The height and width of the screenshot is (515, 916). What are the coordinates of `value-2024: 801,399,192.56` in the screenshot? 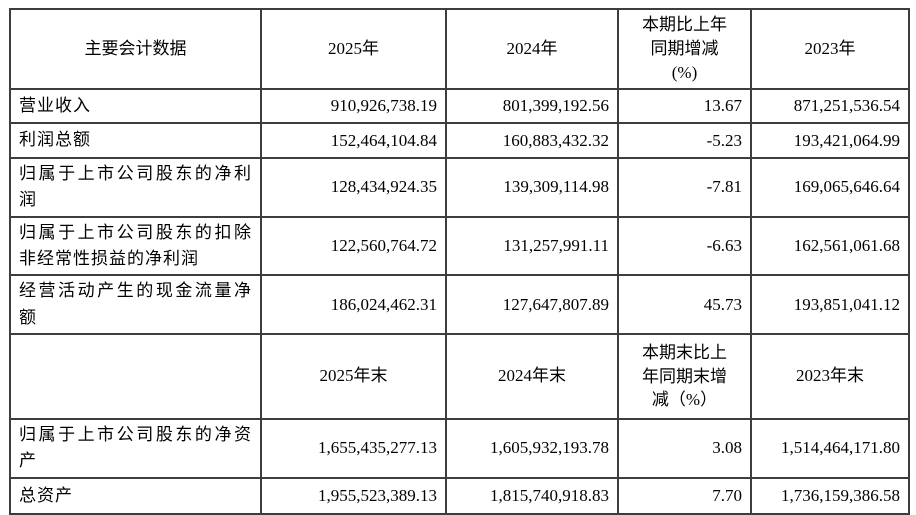 It's located at (532, 106).